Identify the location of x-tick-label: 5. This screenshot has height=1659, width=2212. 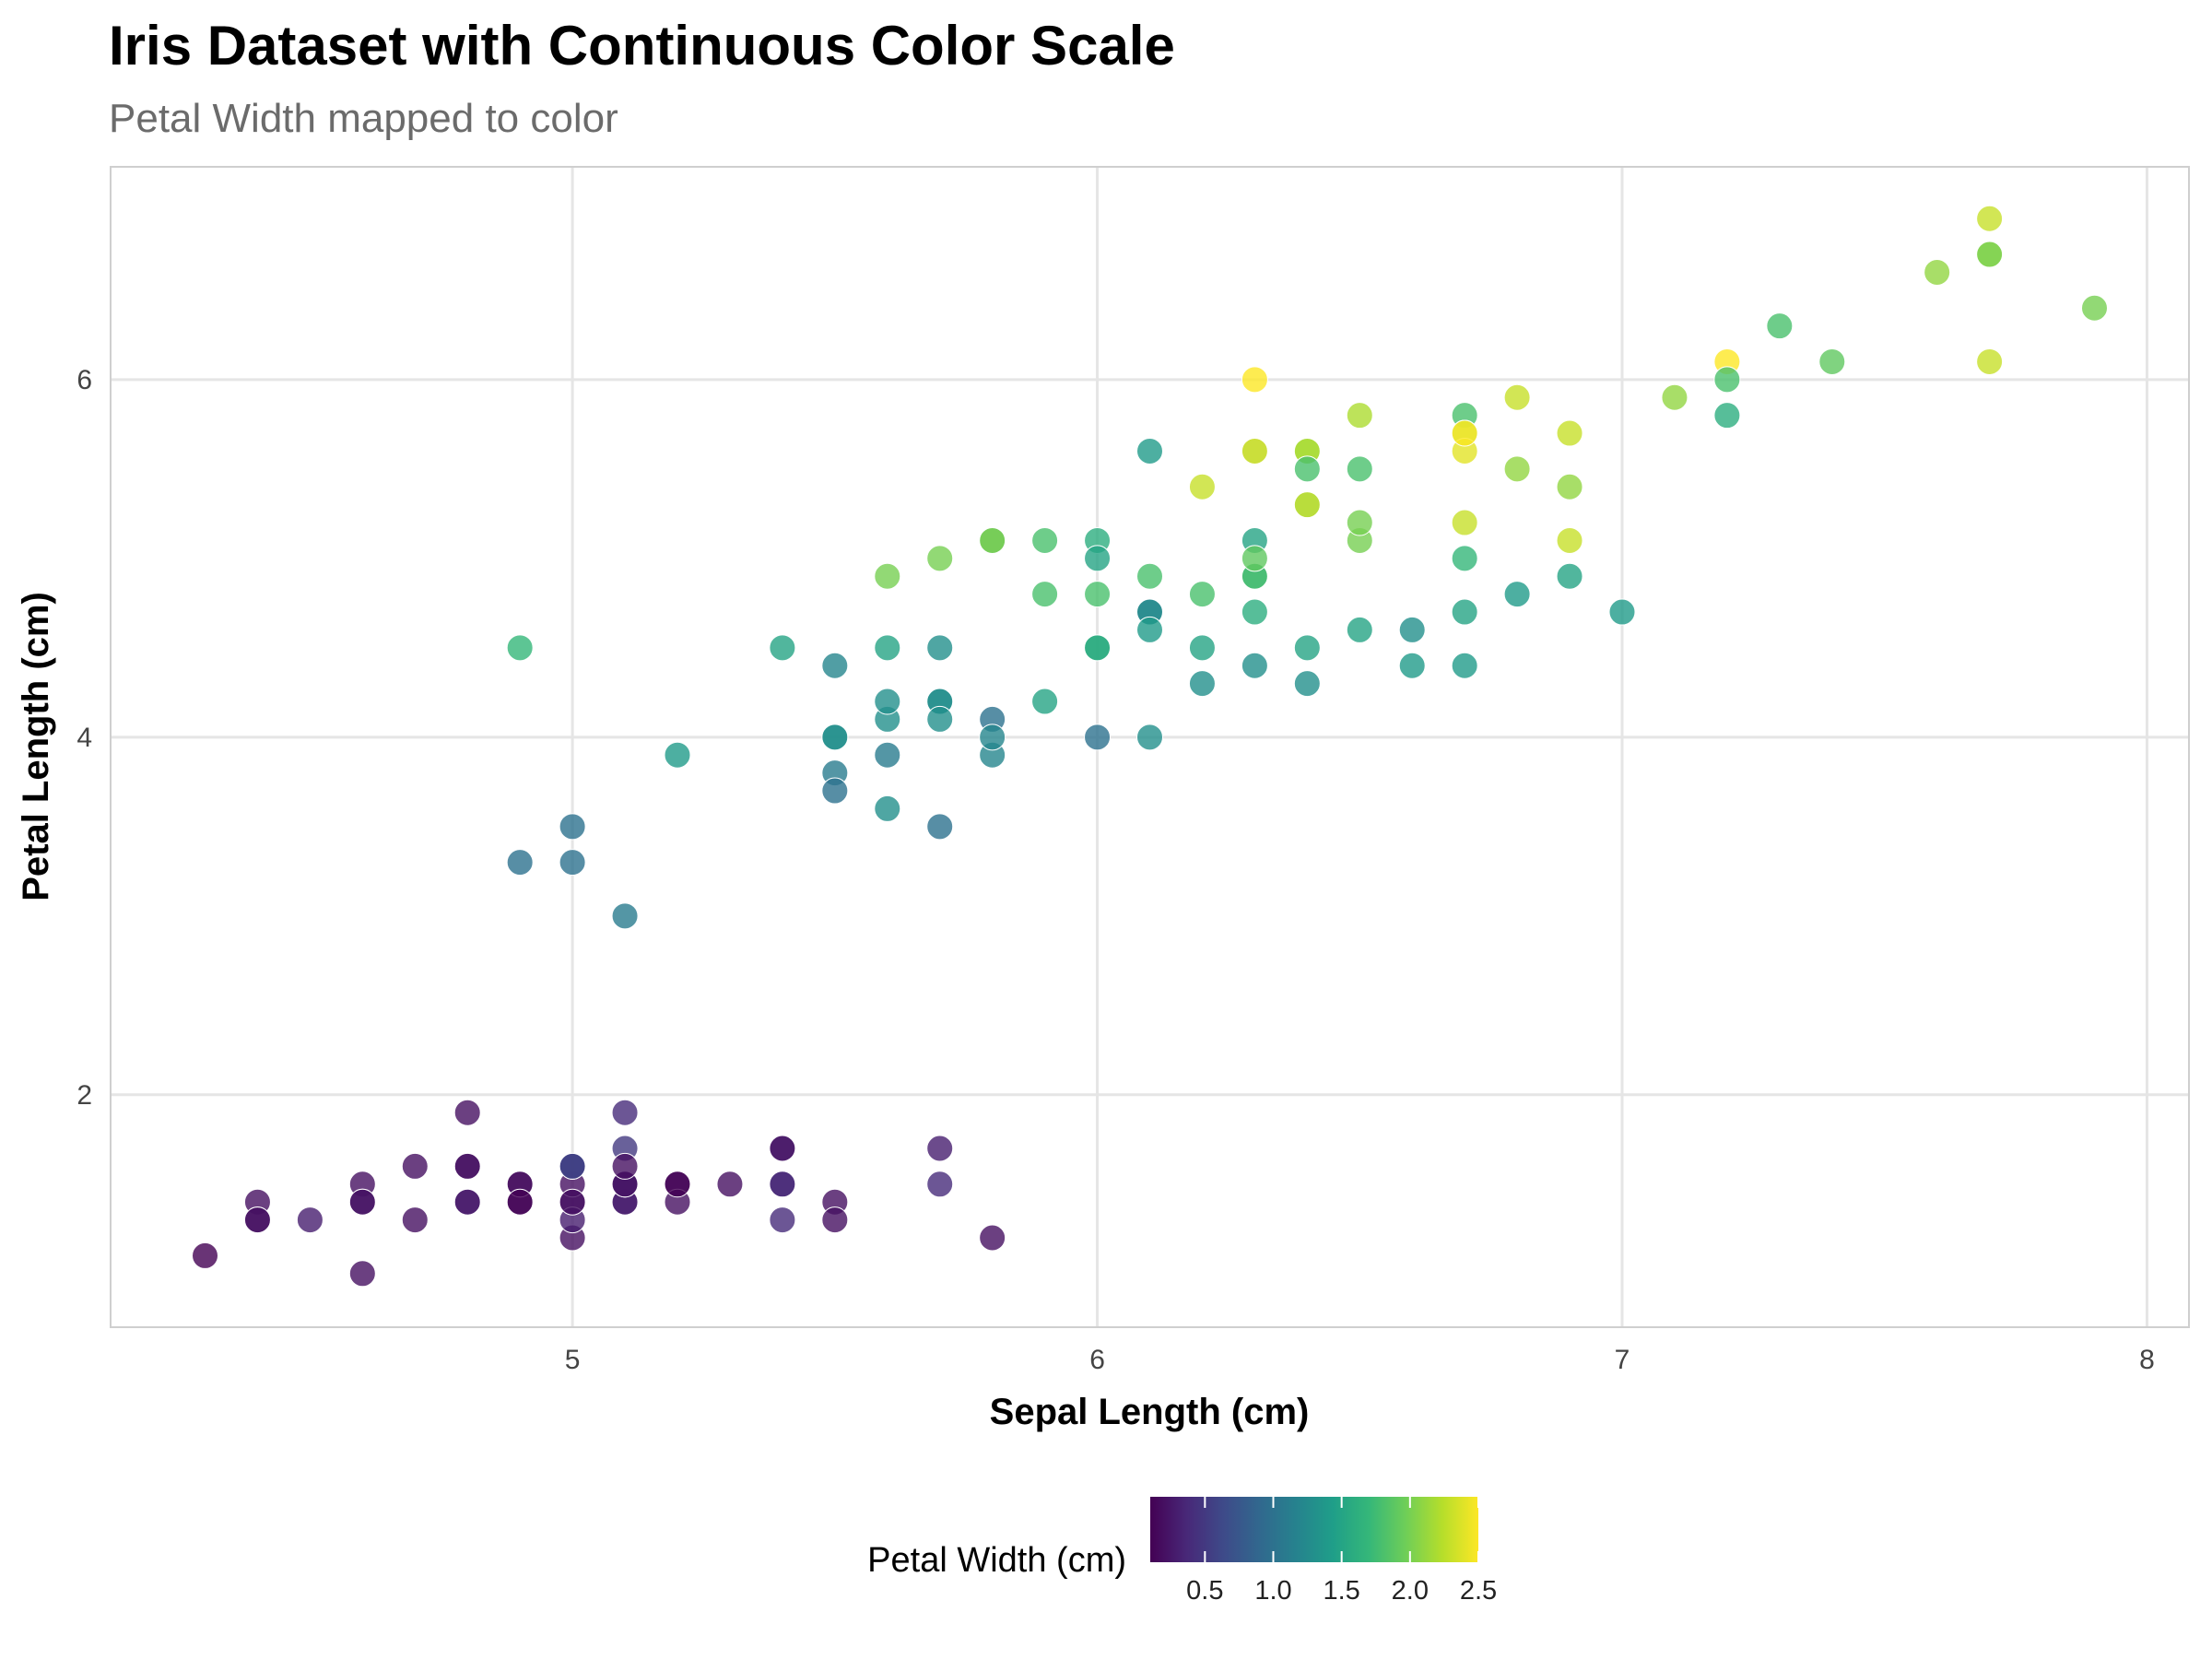
(573, 1360).